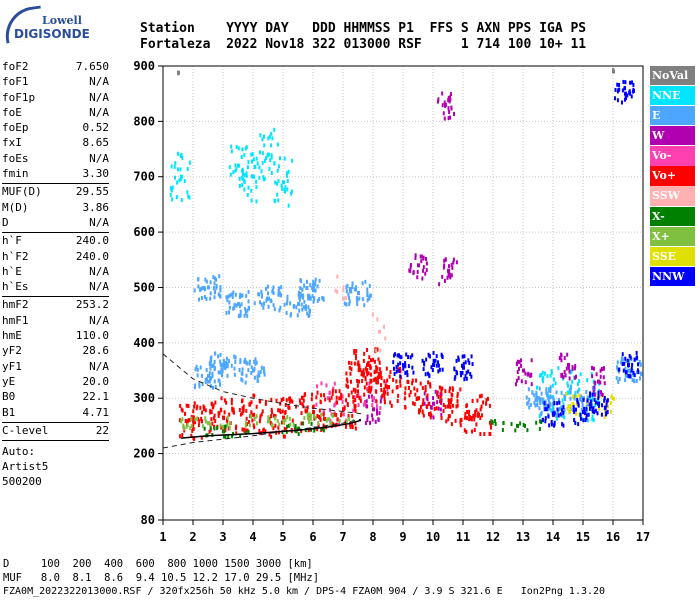 This screenshot has width=700, height=600. I want to click on param-value: N/A, so click(99, 82).